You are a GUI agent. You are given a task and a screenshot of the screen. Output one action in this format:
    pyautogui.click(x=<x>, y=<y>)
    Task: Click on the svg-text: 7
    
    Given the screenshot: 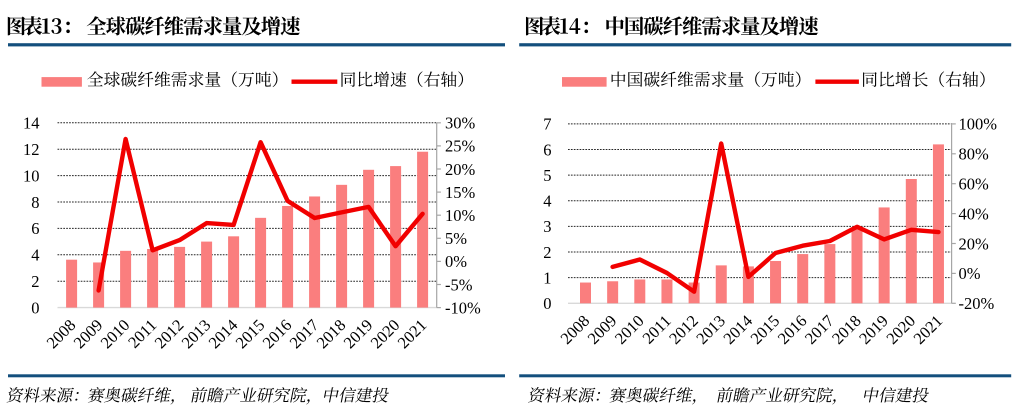 What is the action you would take?
    pyautogui.click(x=547, y=124)
    